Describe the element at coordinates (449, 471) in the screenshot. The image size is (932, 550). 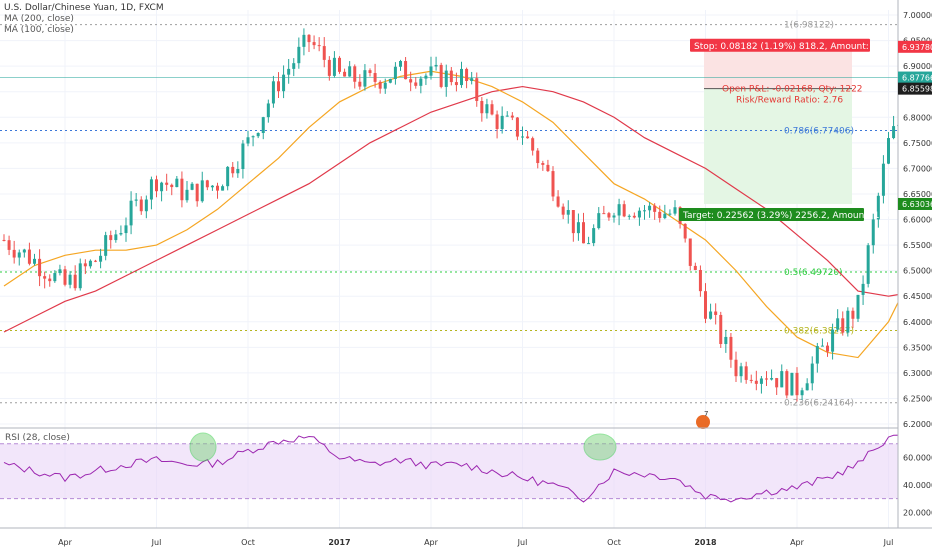
I see `rsi-band` at that location.